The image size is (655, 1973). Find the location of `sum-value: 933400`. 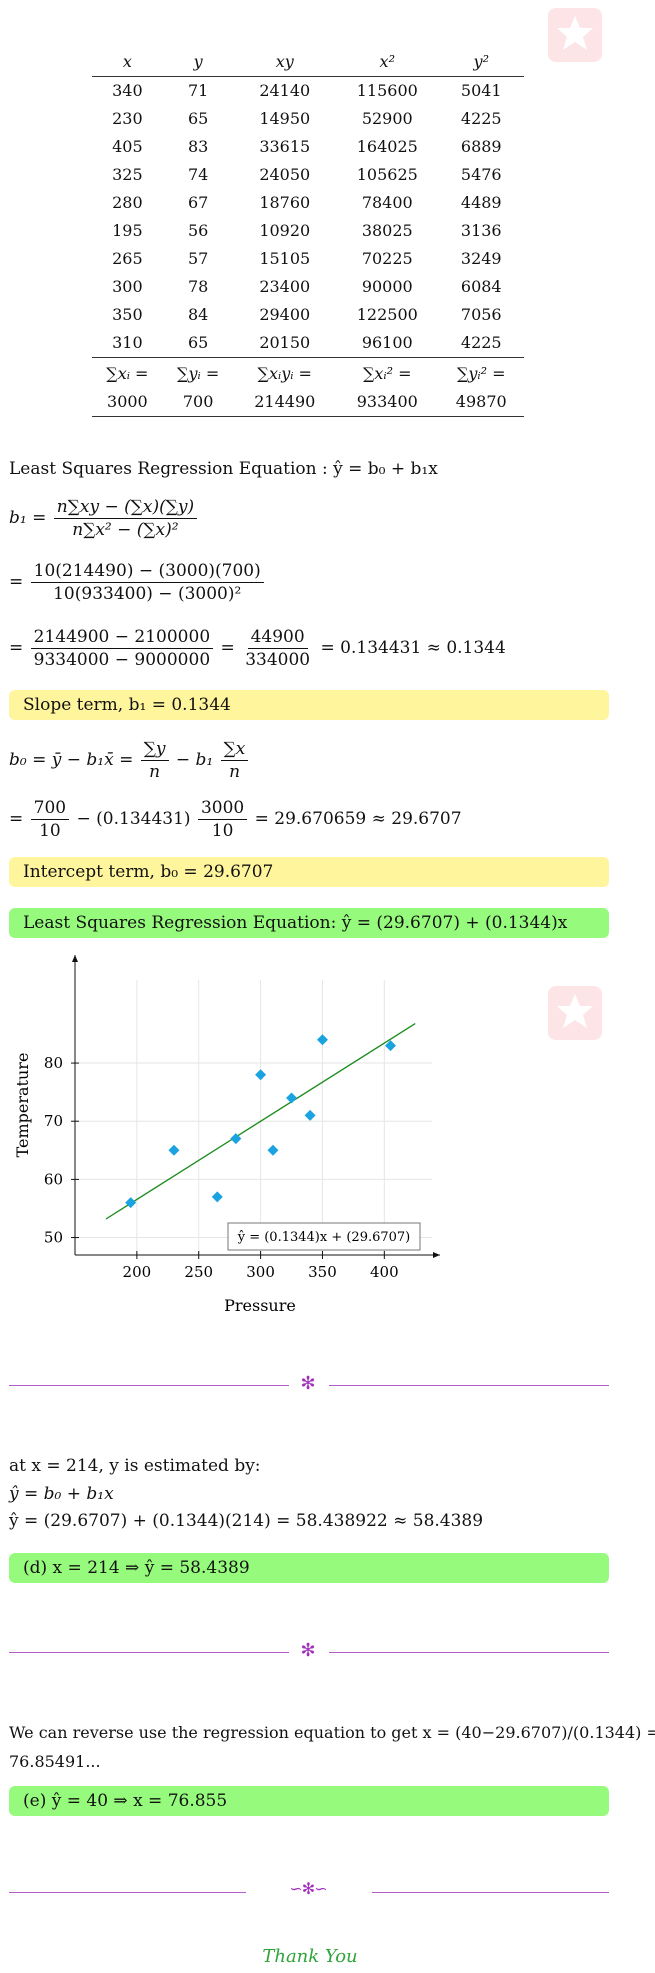

sum-value: 933400 is located at coordinates (387, 402).